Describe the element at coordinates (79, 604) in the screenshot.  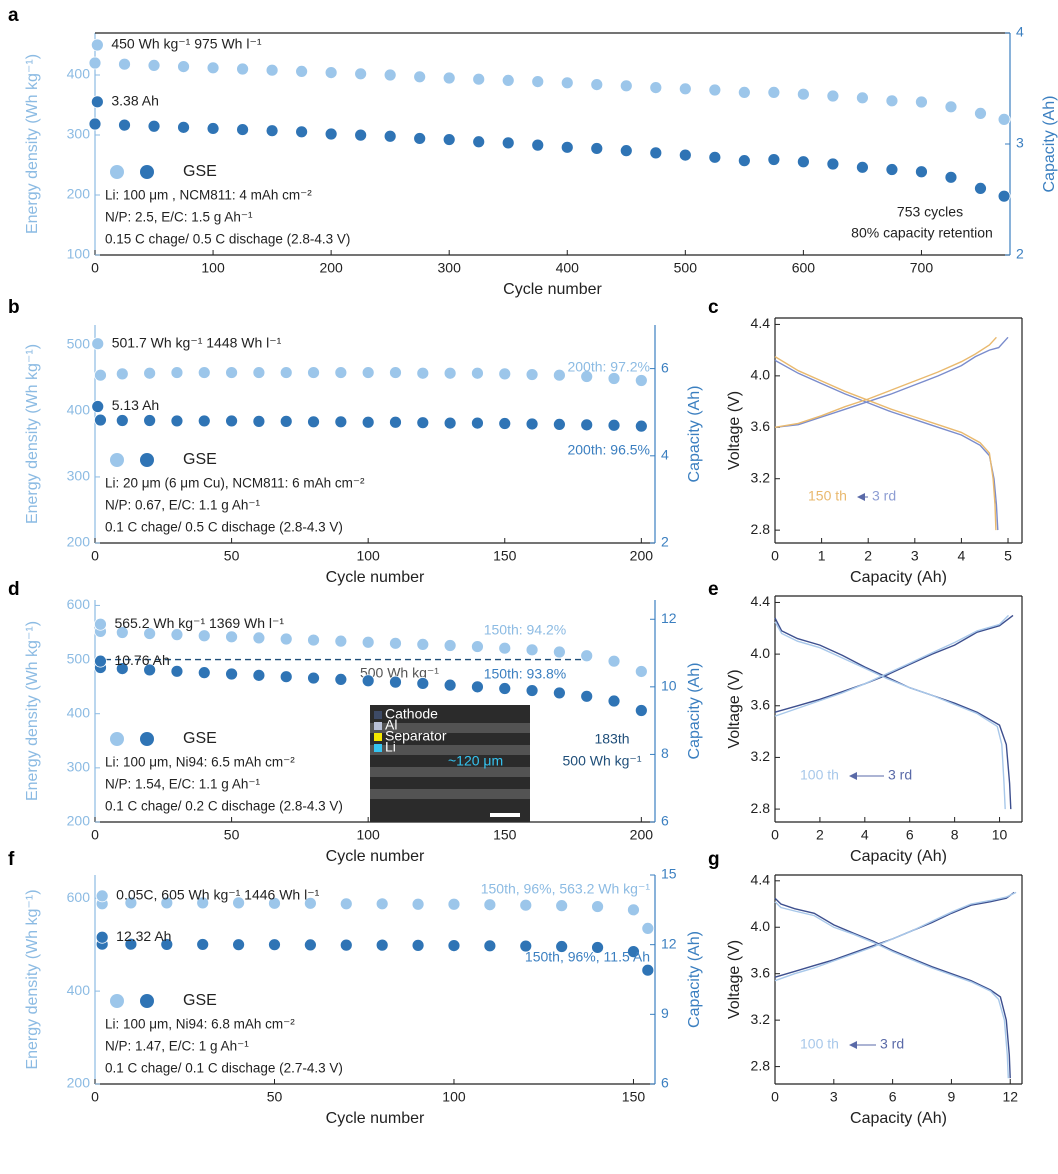
I see `y-tick-label: 600` at that location.